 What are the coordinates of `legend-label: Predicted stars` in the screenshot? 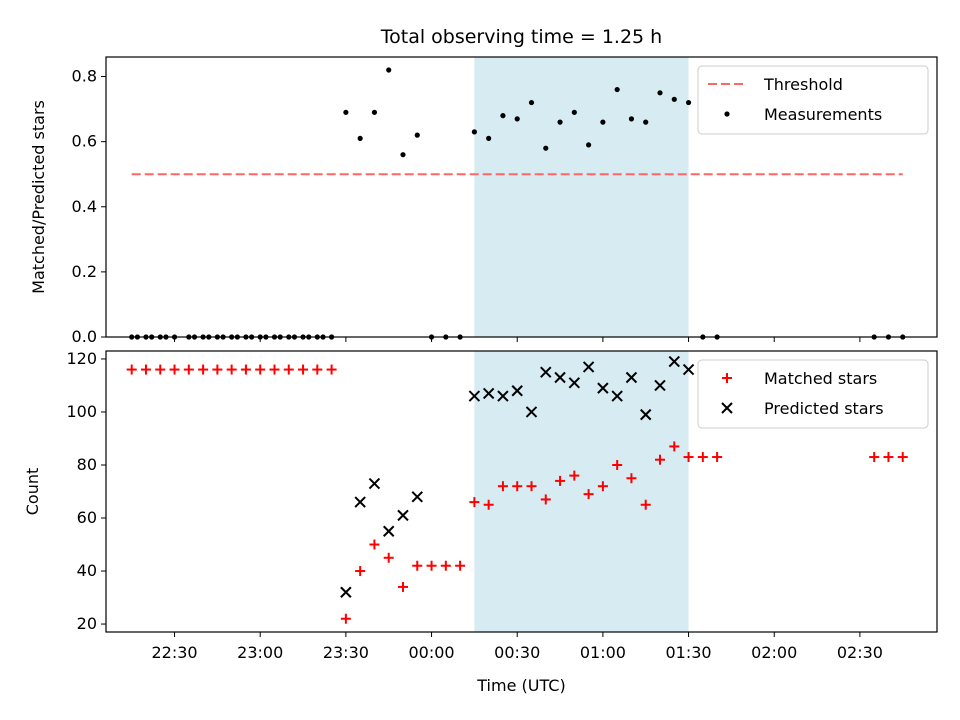 It's located at (824, 408).